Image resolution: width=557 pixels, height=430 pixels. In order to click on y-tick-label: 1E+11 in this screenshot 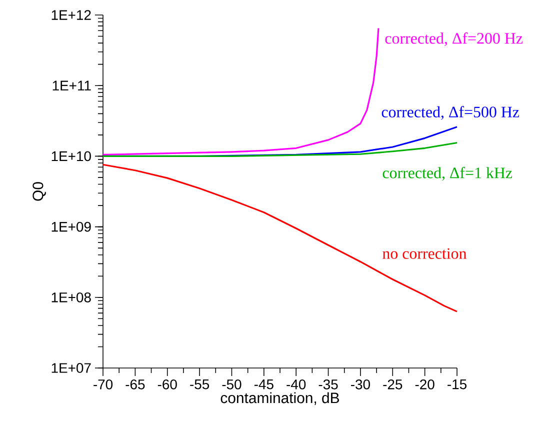, I will do `click(71, 85)`.